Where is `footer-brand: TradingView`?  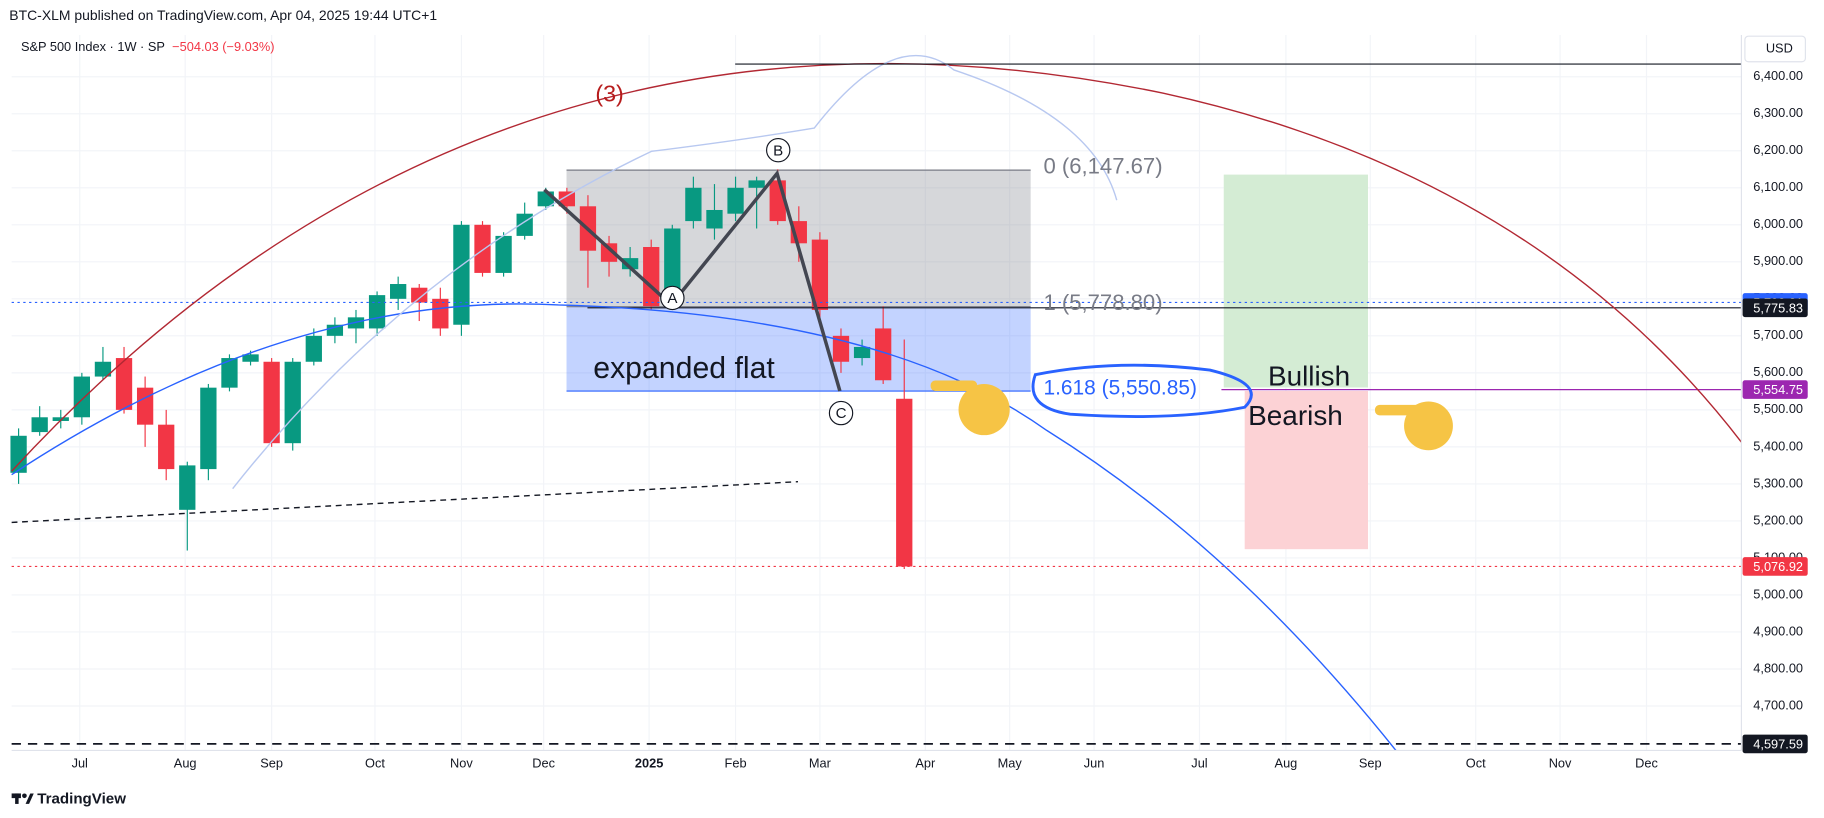 footer-brand: TradingView is located at coordinates (81, 798).